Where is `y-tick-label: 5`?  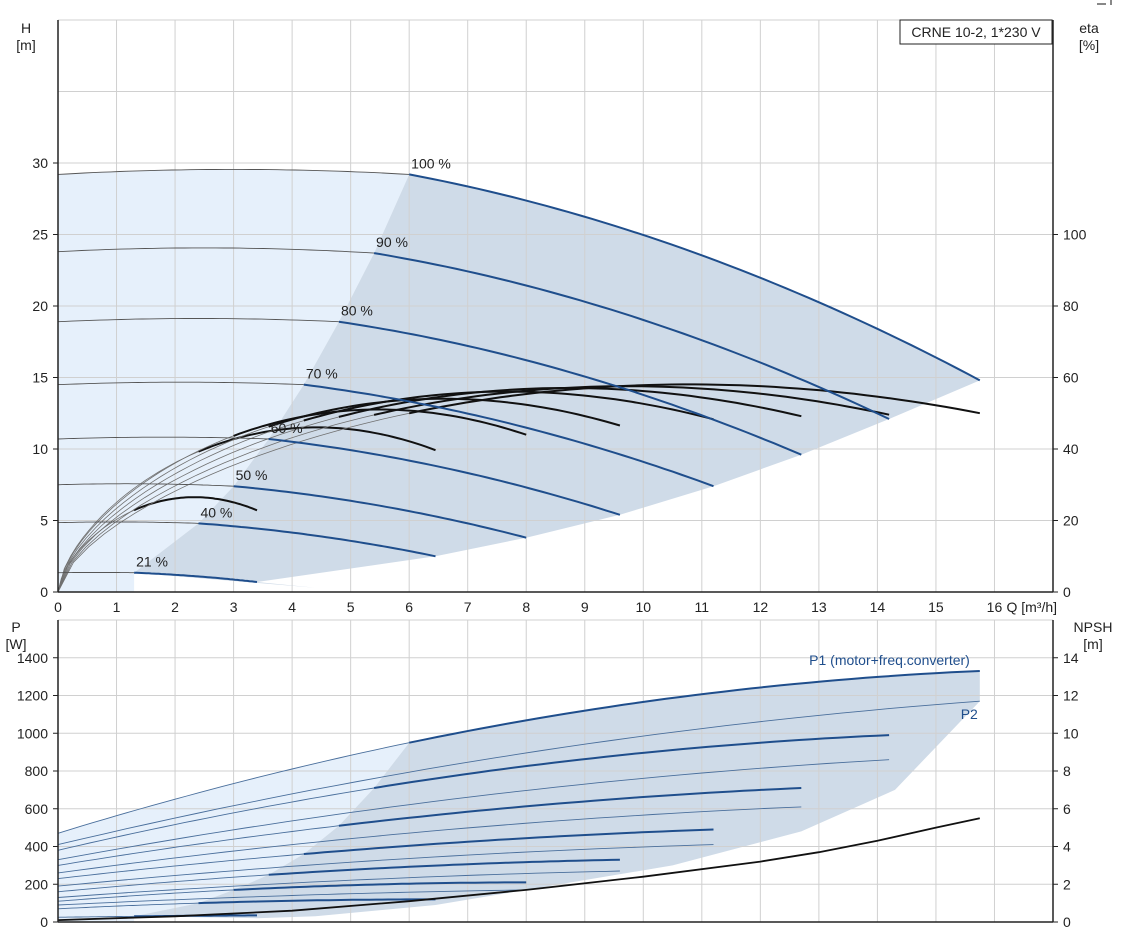
y-tick-label: 5 is located at coordinates (44, 521).